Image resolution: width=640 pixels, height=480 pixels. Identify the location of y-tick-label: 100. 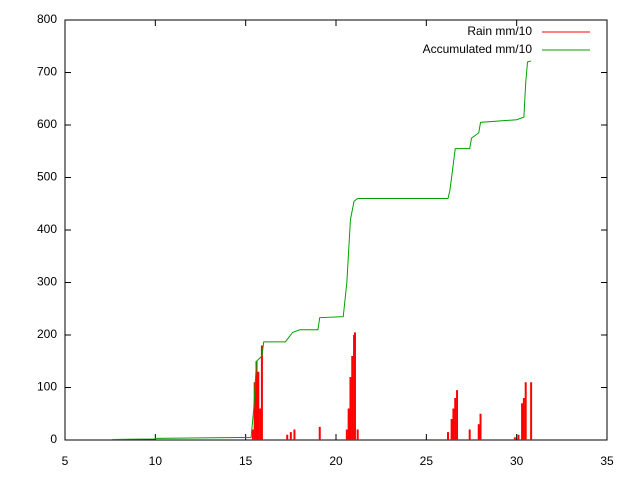
(47, 387).